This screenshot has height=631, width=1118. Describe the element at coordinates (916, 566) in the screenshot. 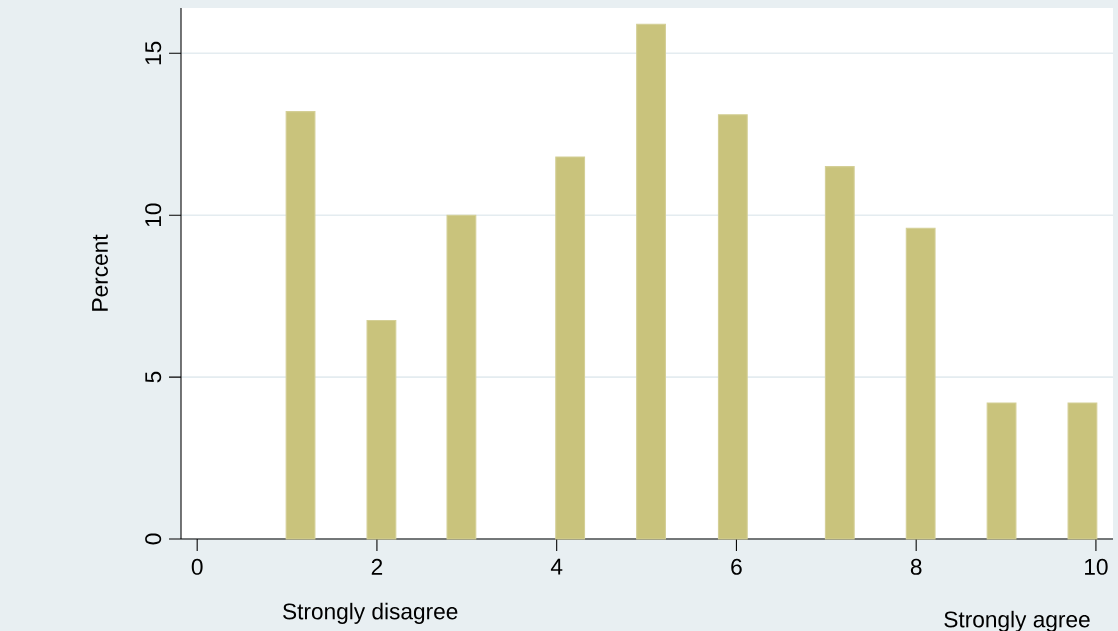

I see `x-tick-label: 8` at that location.